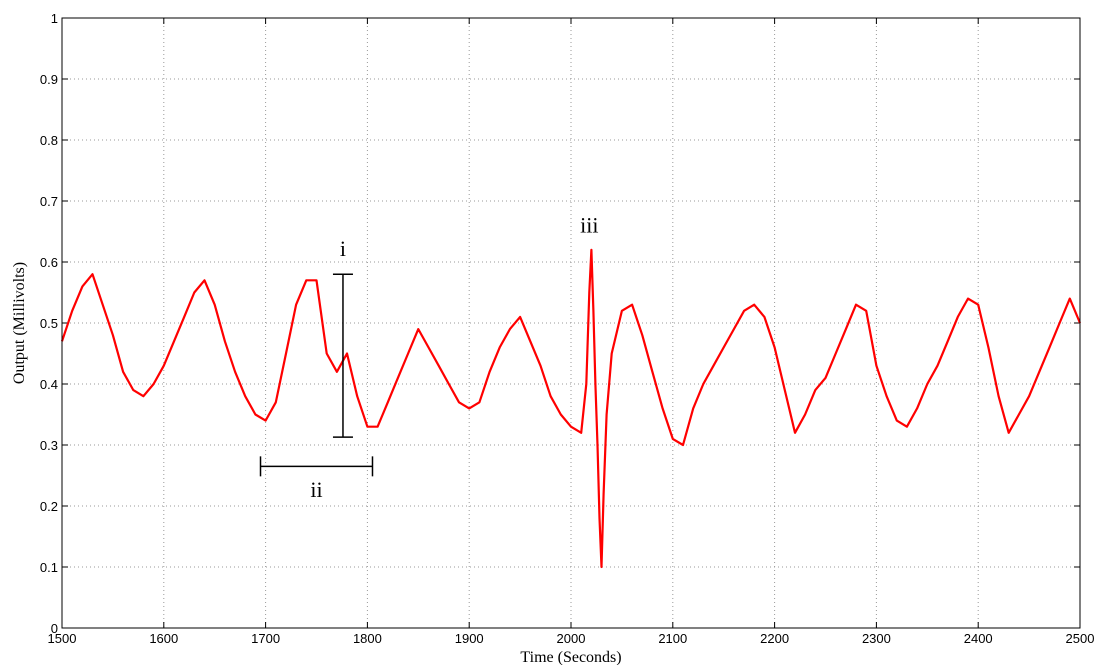 This screenshot has width=1104, height=665. What do you see at coordinates (49, 323) in the screenshot?
I see `y-tick-label: 0.5` at bounding box center [49, 323].